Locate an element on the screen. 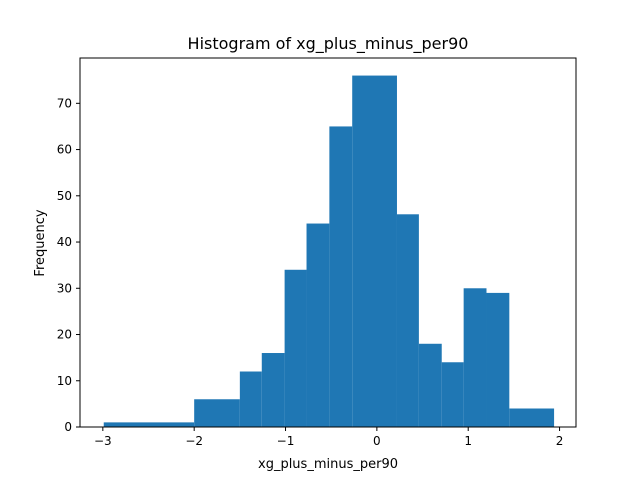  x-tick-label: 2 is located at coordinates (560, 441).